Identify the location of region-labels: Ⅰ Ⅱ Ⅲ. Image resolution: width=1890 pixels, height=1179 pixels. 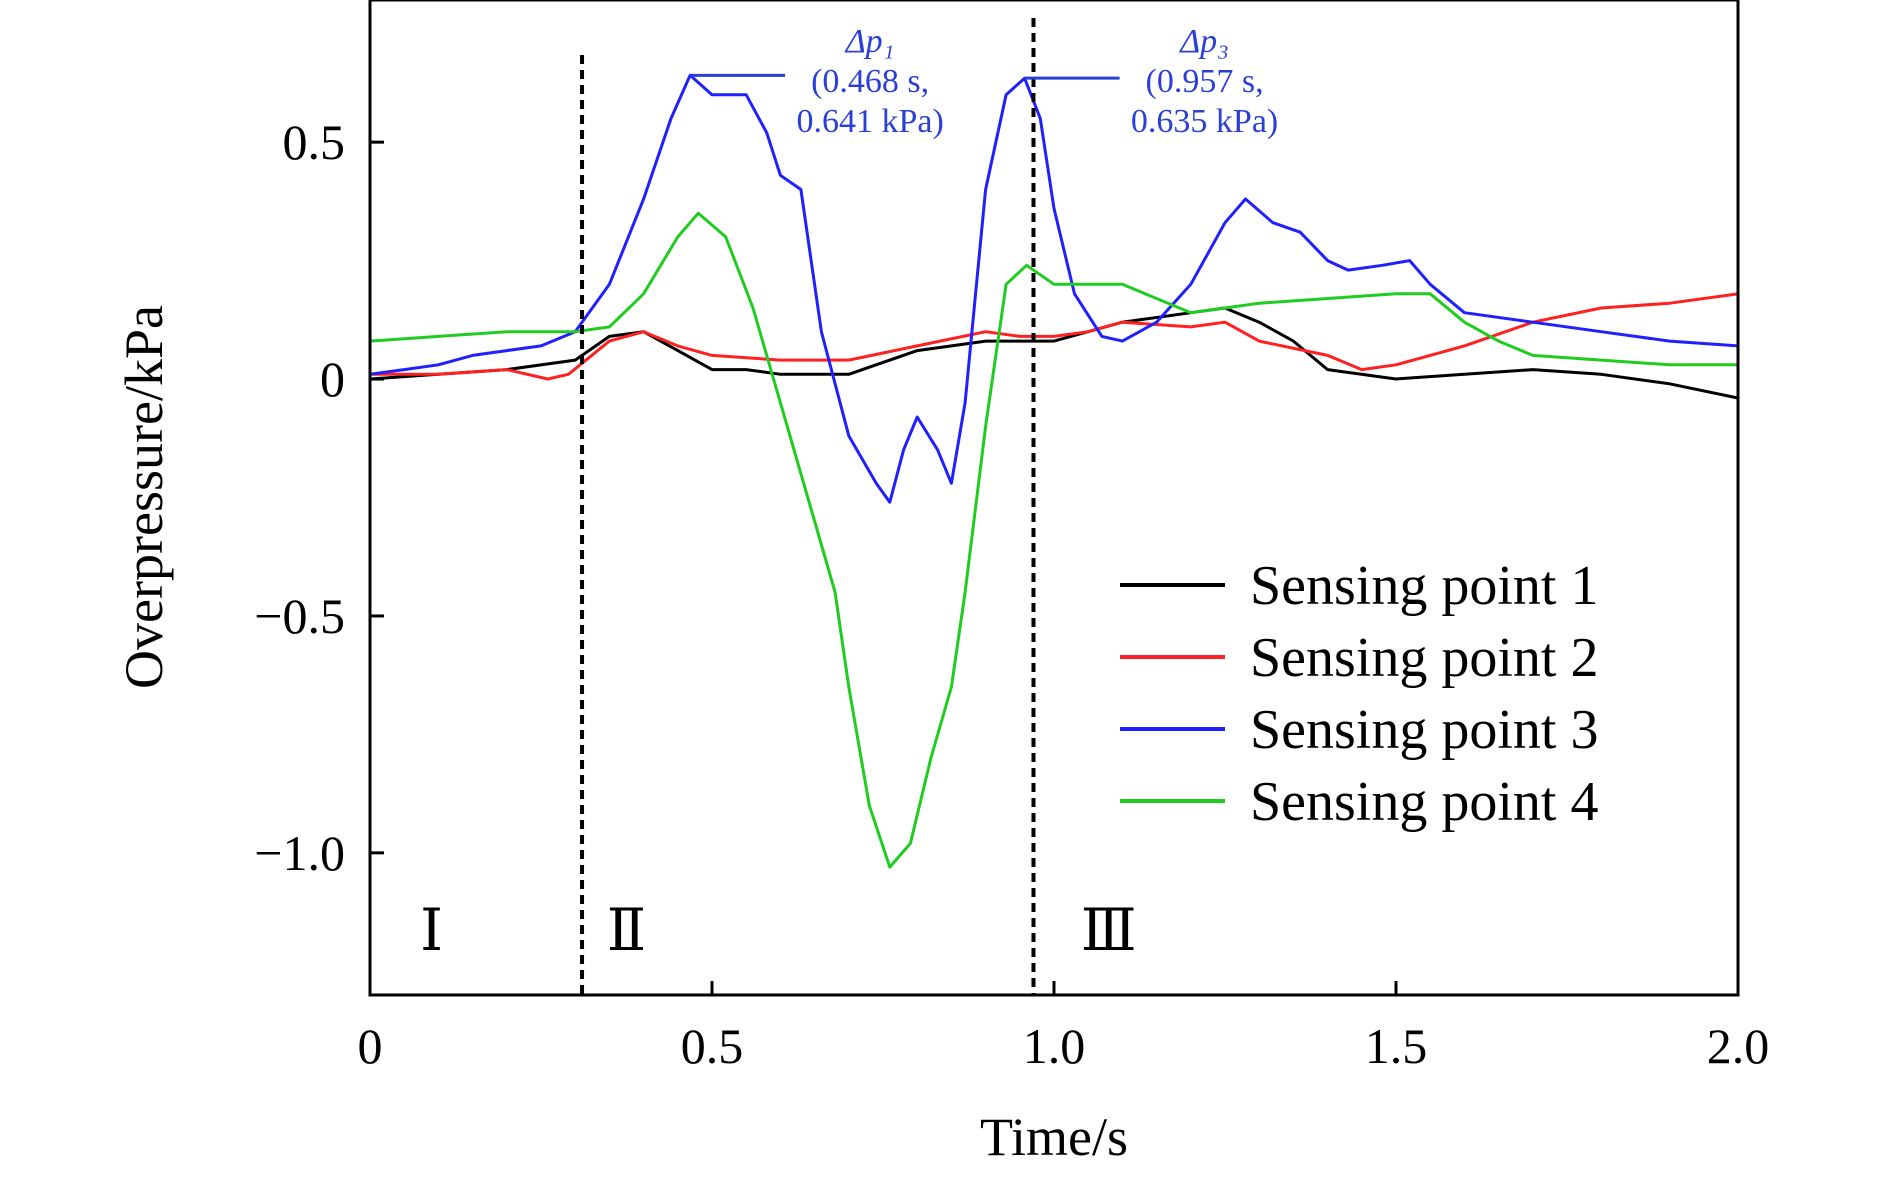
(778, 930).